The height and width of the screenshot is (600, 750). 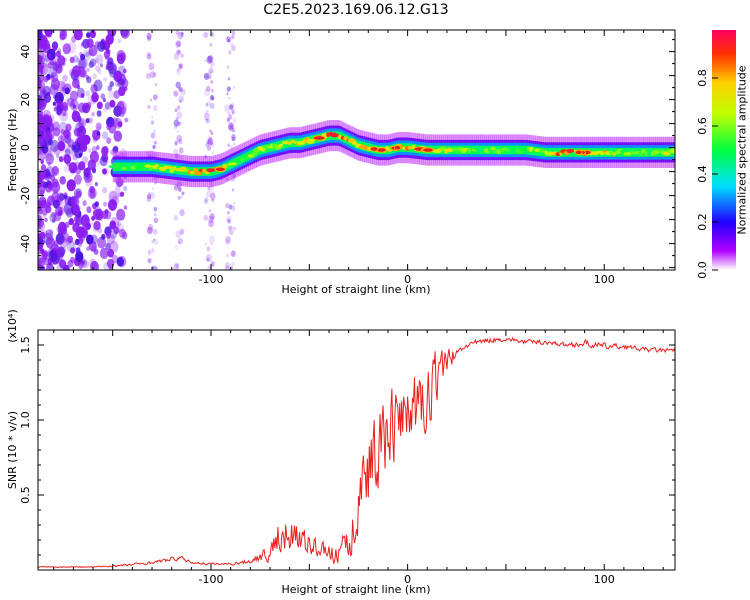 What do you see at coordinates (25, 100) in the screenshot?
I see `y-tick-label: 20` at bounding box center [25, 100].